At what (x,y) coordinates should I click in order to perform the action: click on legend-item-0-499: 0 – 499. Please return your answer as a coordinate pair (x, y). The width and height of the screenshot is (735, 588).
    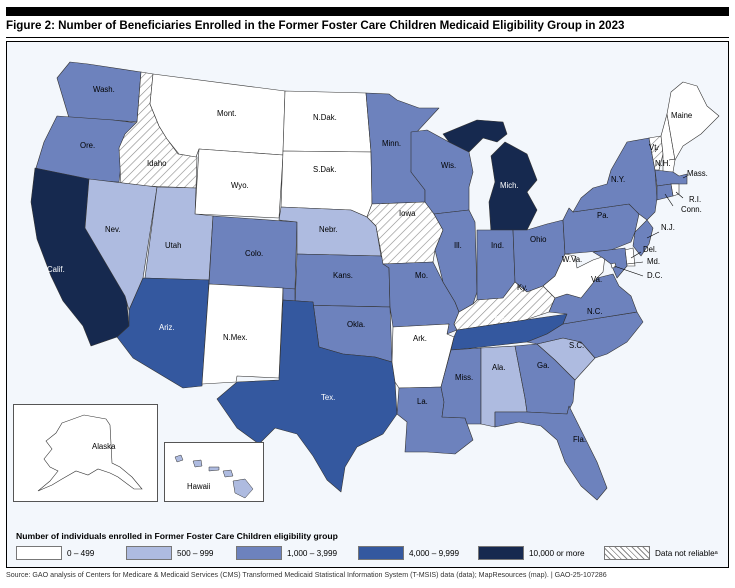
    Looking at the image, I should click on (55, 553).